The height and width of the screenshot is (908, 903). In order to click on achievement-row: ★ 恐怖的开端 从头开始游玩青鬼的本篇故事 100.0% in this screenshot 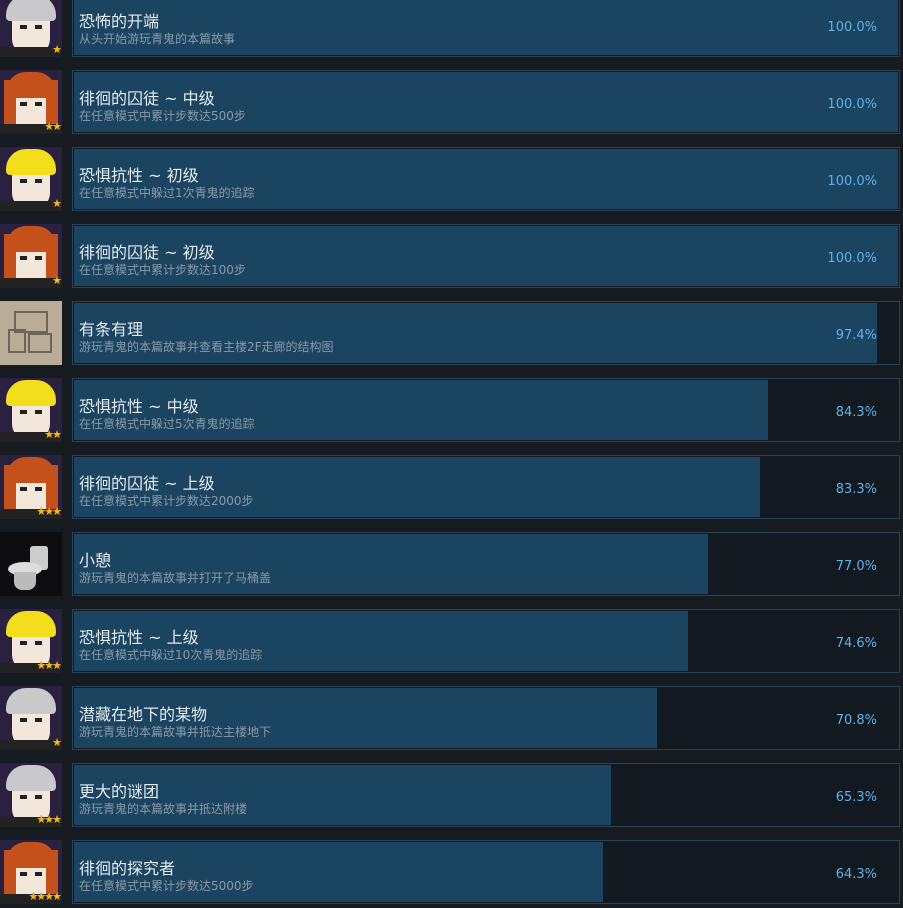, I will do `click(451, 28)`.